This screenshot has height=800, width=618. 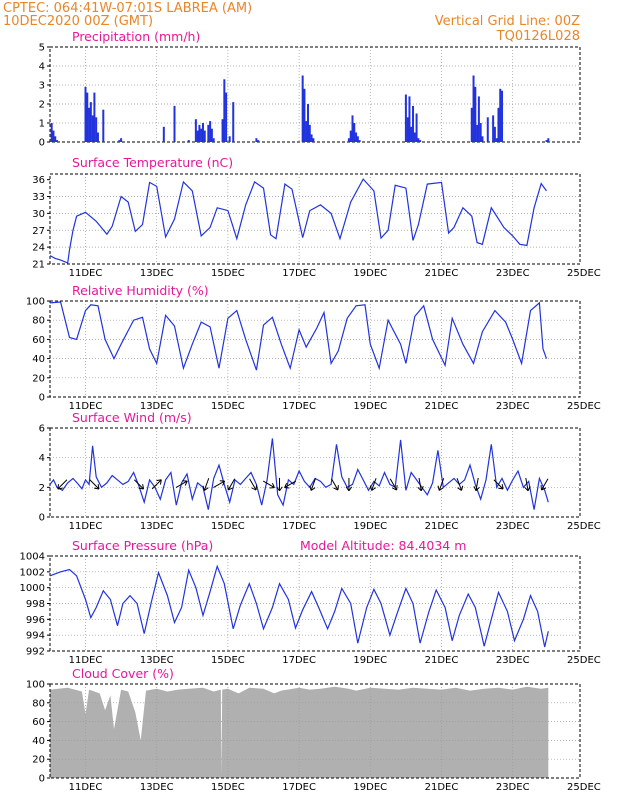 I want to click on y-tick-label: 2, so click(x=42, y=105).